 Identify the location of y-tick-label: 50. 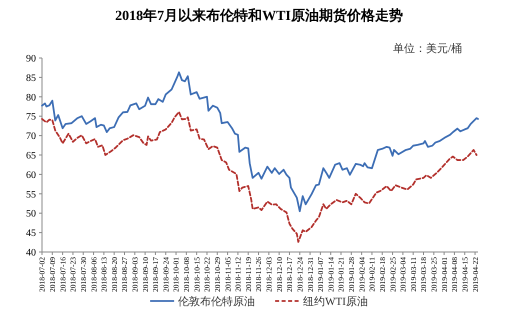
(31, 214).